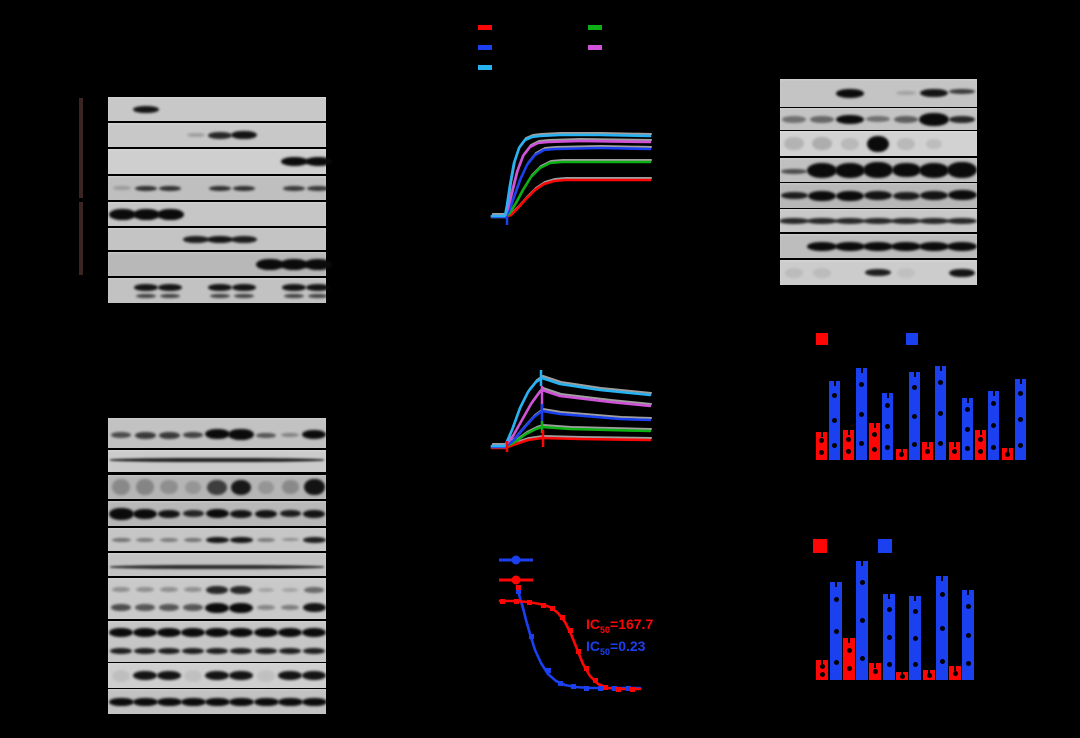 This screenshot has height=738, width=1080. I want to click on bar-chart-bottom-right-legend-square-red, so click(820, 546).